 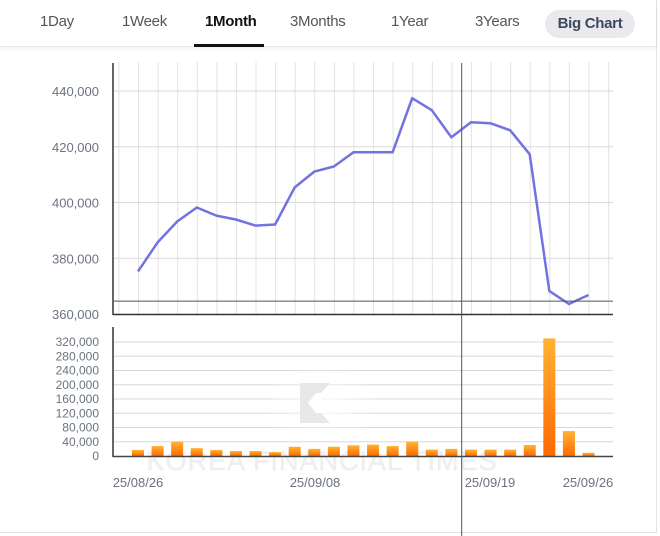 What do you see at coordinates (315, 482) in the screenshot?
I see `x-tick-label: 25/09/08` at bounding box center [315, 482].